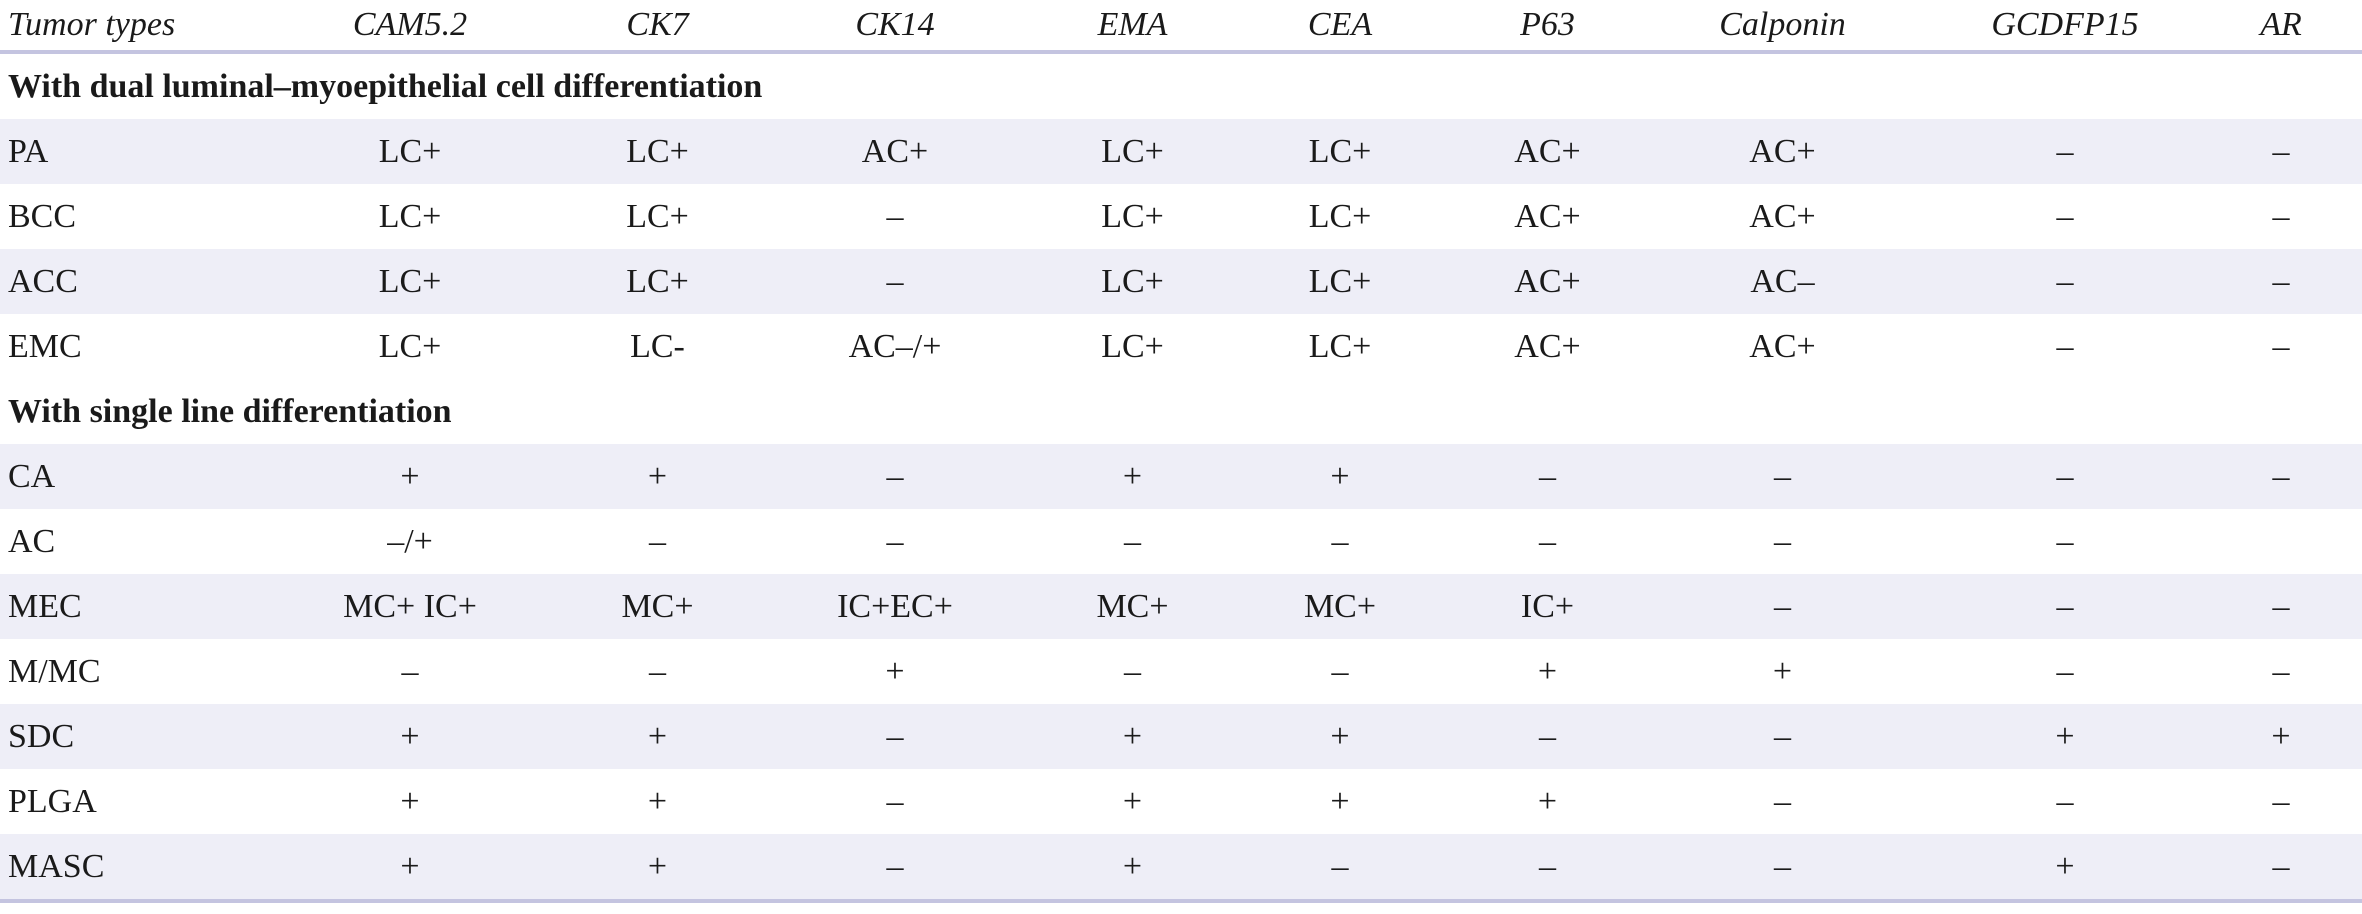 The image size is (2362, 914). I want to click on column-header: P63, so click(1547, 24).